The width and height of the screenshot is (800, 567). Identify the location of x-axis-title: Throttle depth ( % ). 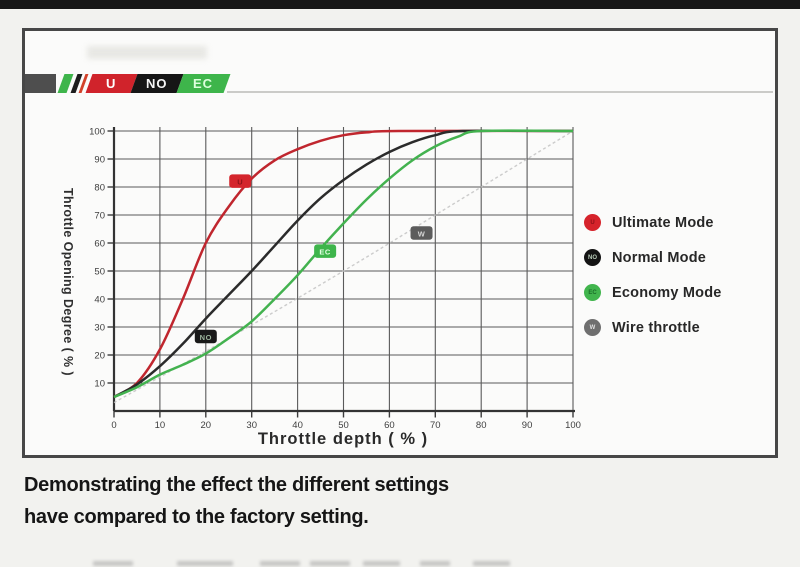
(343, 439).